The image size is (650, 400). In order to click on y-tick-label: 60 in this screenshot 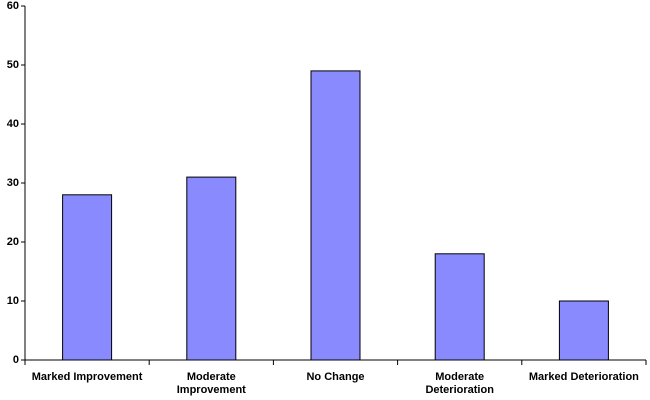, I will do `click(13, 6)`.